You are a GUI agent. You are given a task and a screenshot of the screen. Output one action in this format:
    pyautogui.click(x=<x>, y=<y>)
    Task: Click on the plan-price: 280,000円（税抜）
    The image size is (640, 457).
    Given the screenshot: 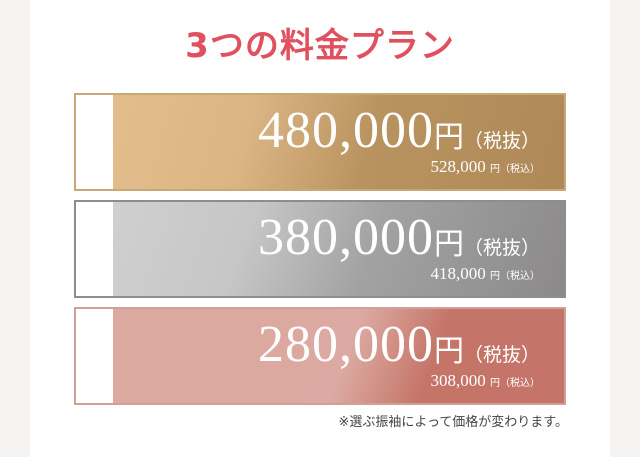 What is the action you would take?
    pyautogui.click(x=398, y=344)
    